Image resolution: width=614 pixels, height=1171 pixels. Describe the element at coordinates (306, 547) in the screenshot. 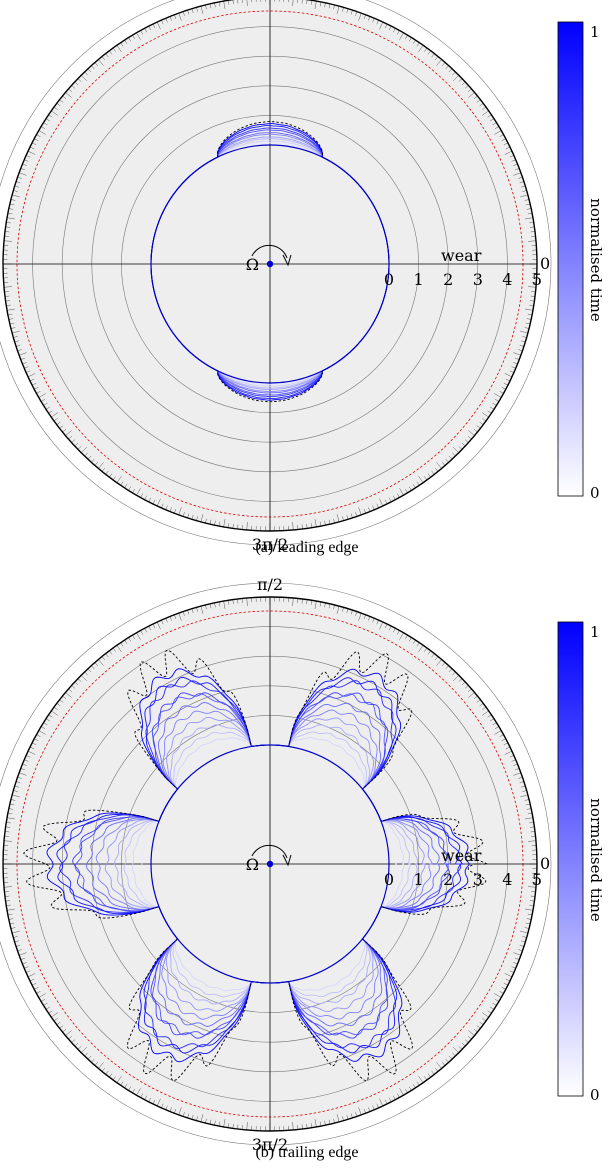

I see `caption-leading: (a) leading edge` at that location.